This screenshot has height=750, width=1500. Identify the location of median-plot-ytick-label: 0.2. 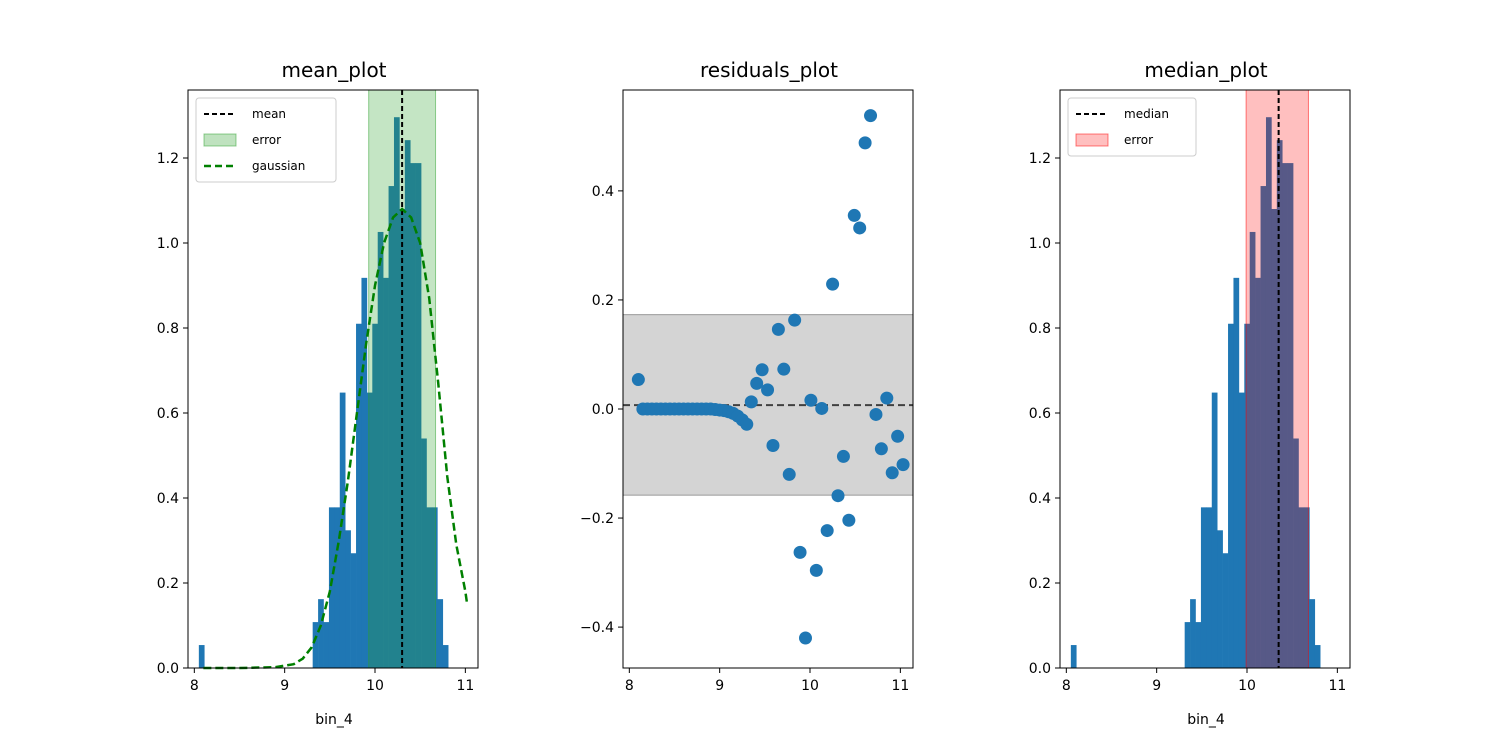
(1040, 584).